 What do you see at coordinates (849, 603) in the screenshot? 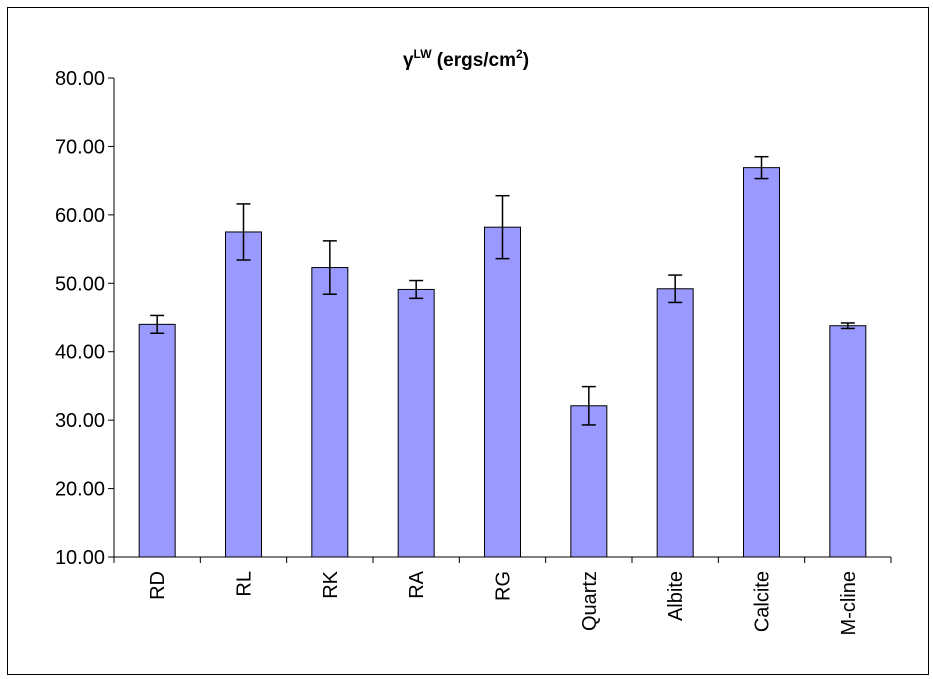
I see `x-category-label: M-cline` at bounding box center [849, 603].